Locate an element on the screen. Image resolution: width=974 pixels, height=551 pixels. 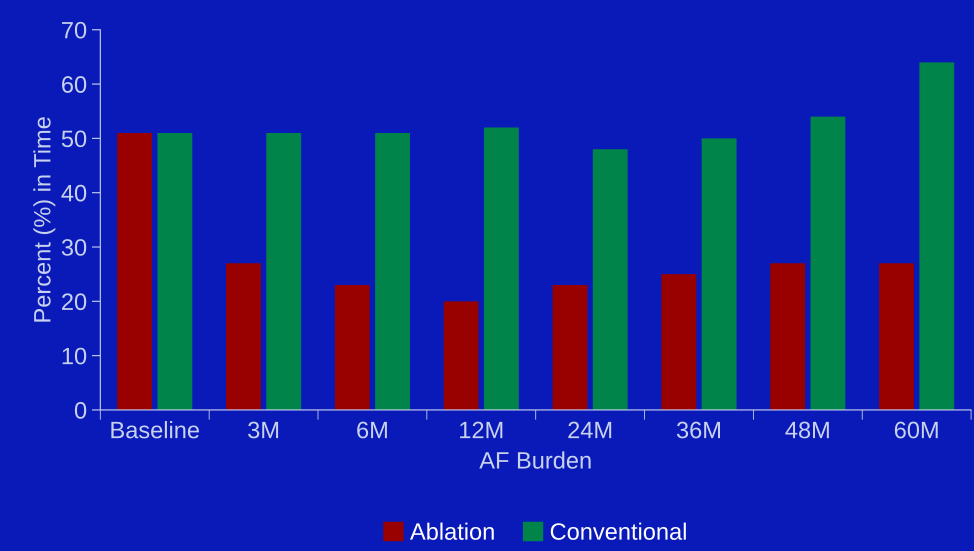
x-tick-label: 24M is located at coordinates (590, 430).